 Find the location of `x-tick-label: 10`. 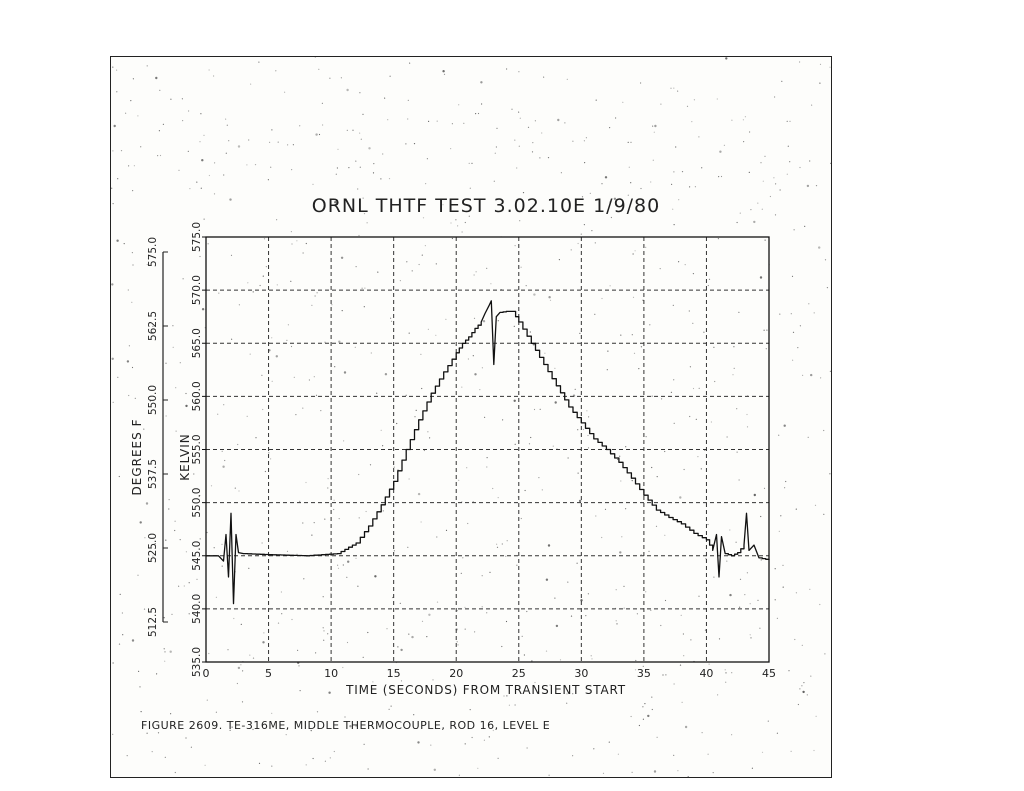

x-tick-label: 10 is located at coordinates (331, 673).